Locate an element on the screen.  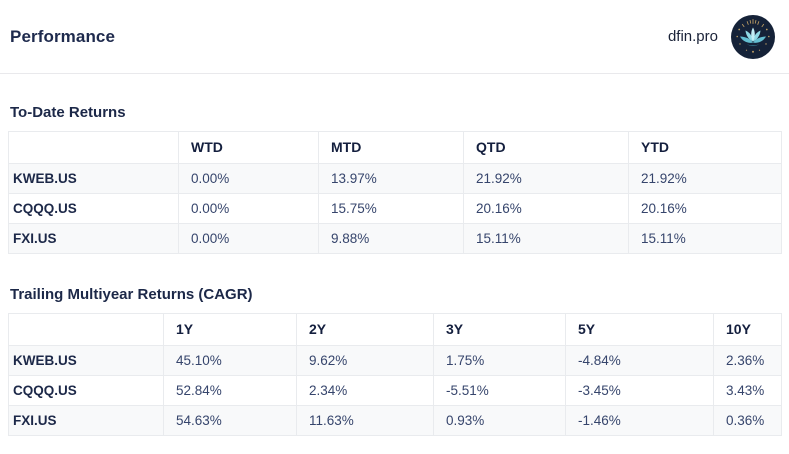
value-cell: 9.88% is located at coordinates (391, 238).